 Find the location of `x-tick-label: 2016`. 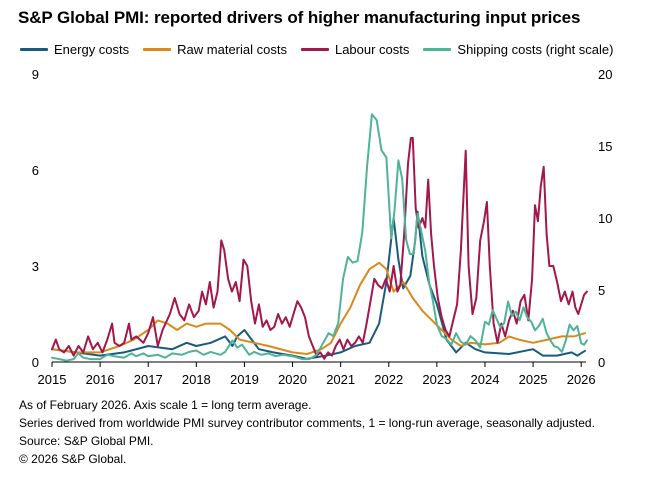

x-tick-label: 2016 is located at coordinates (100, 379).